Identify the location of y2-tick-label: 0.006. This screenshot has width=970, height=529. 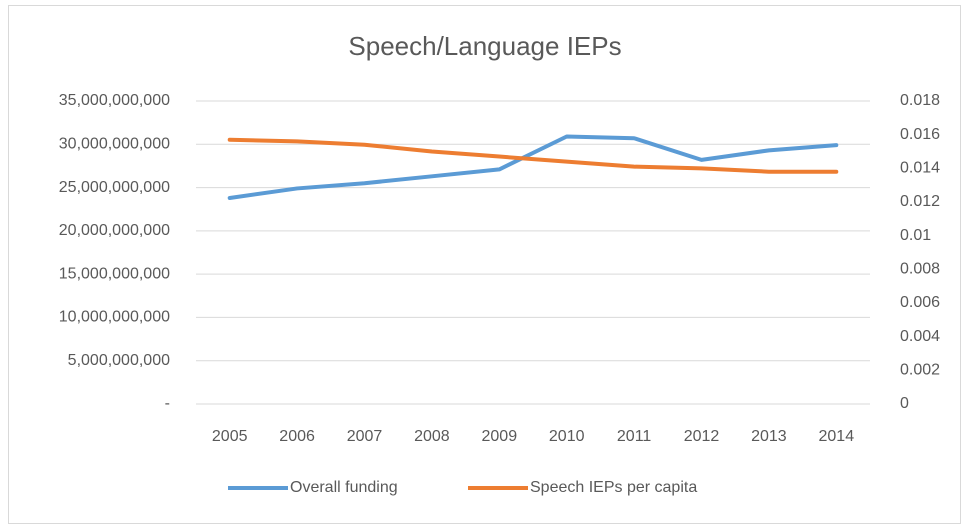
(920, 302).